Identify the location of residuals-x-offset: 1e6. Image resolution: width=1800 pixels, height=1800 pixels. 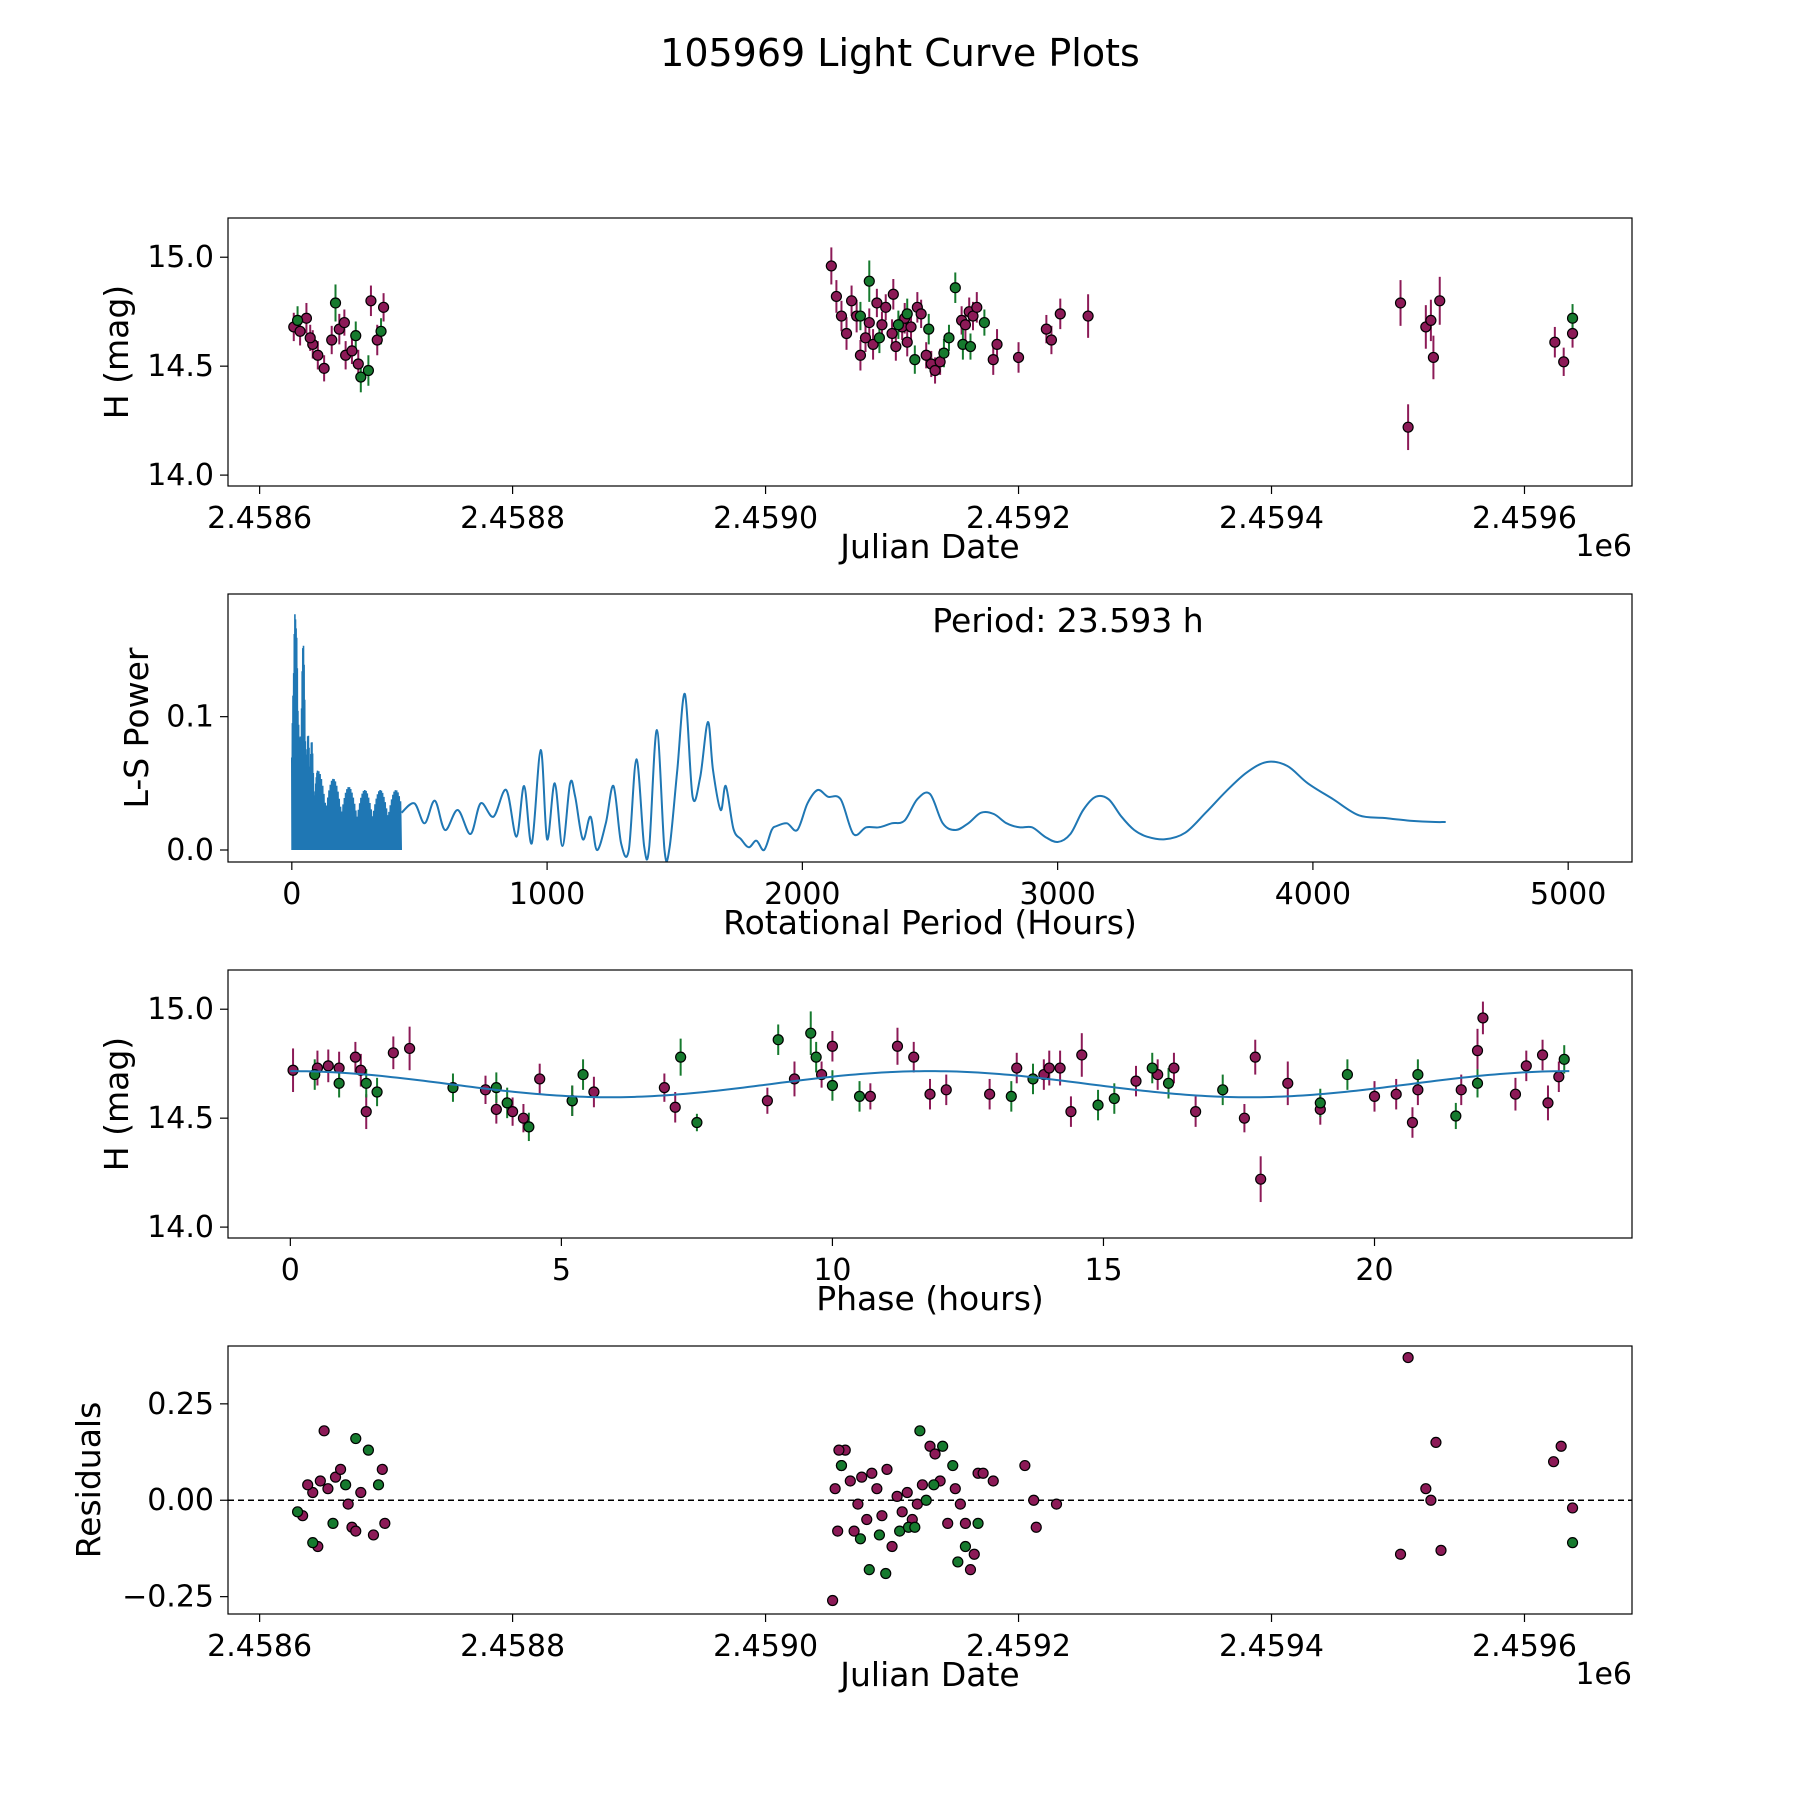
(1603, 1674).